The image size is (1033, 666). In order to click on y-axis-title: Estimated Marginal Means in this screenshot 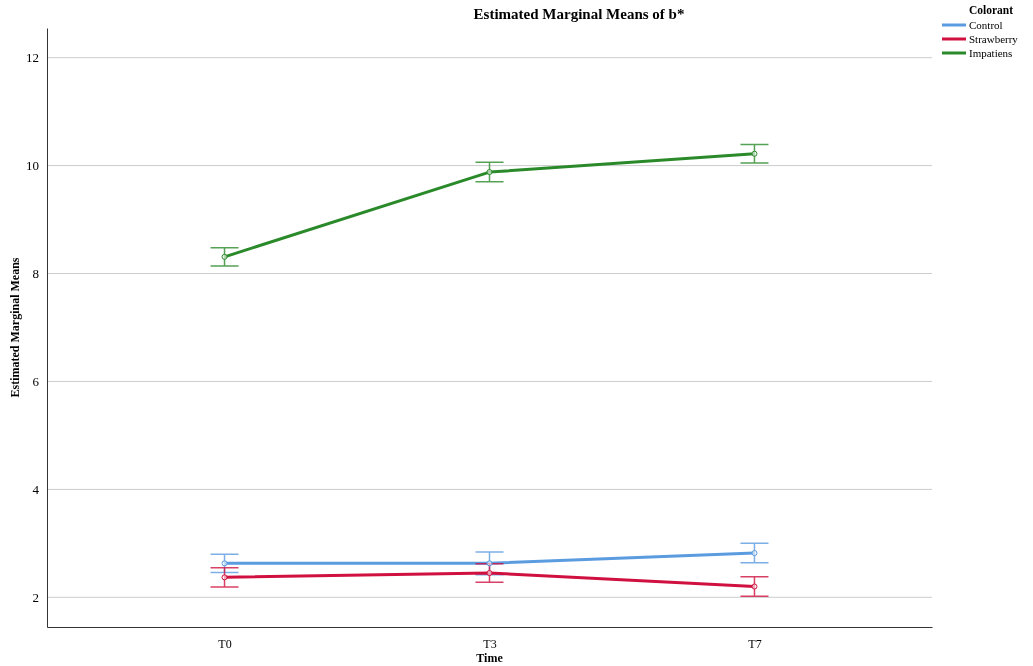, I will do `click(15, 327)`.